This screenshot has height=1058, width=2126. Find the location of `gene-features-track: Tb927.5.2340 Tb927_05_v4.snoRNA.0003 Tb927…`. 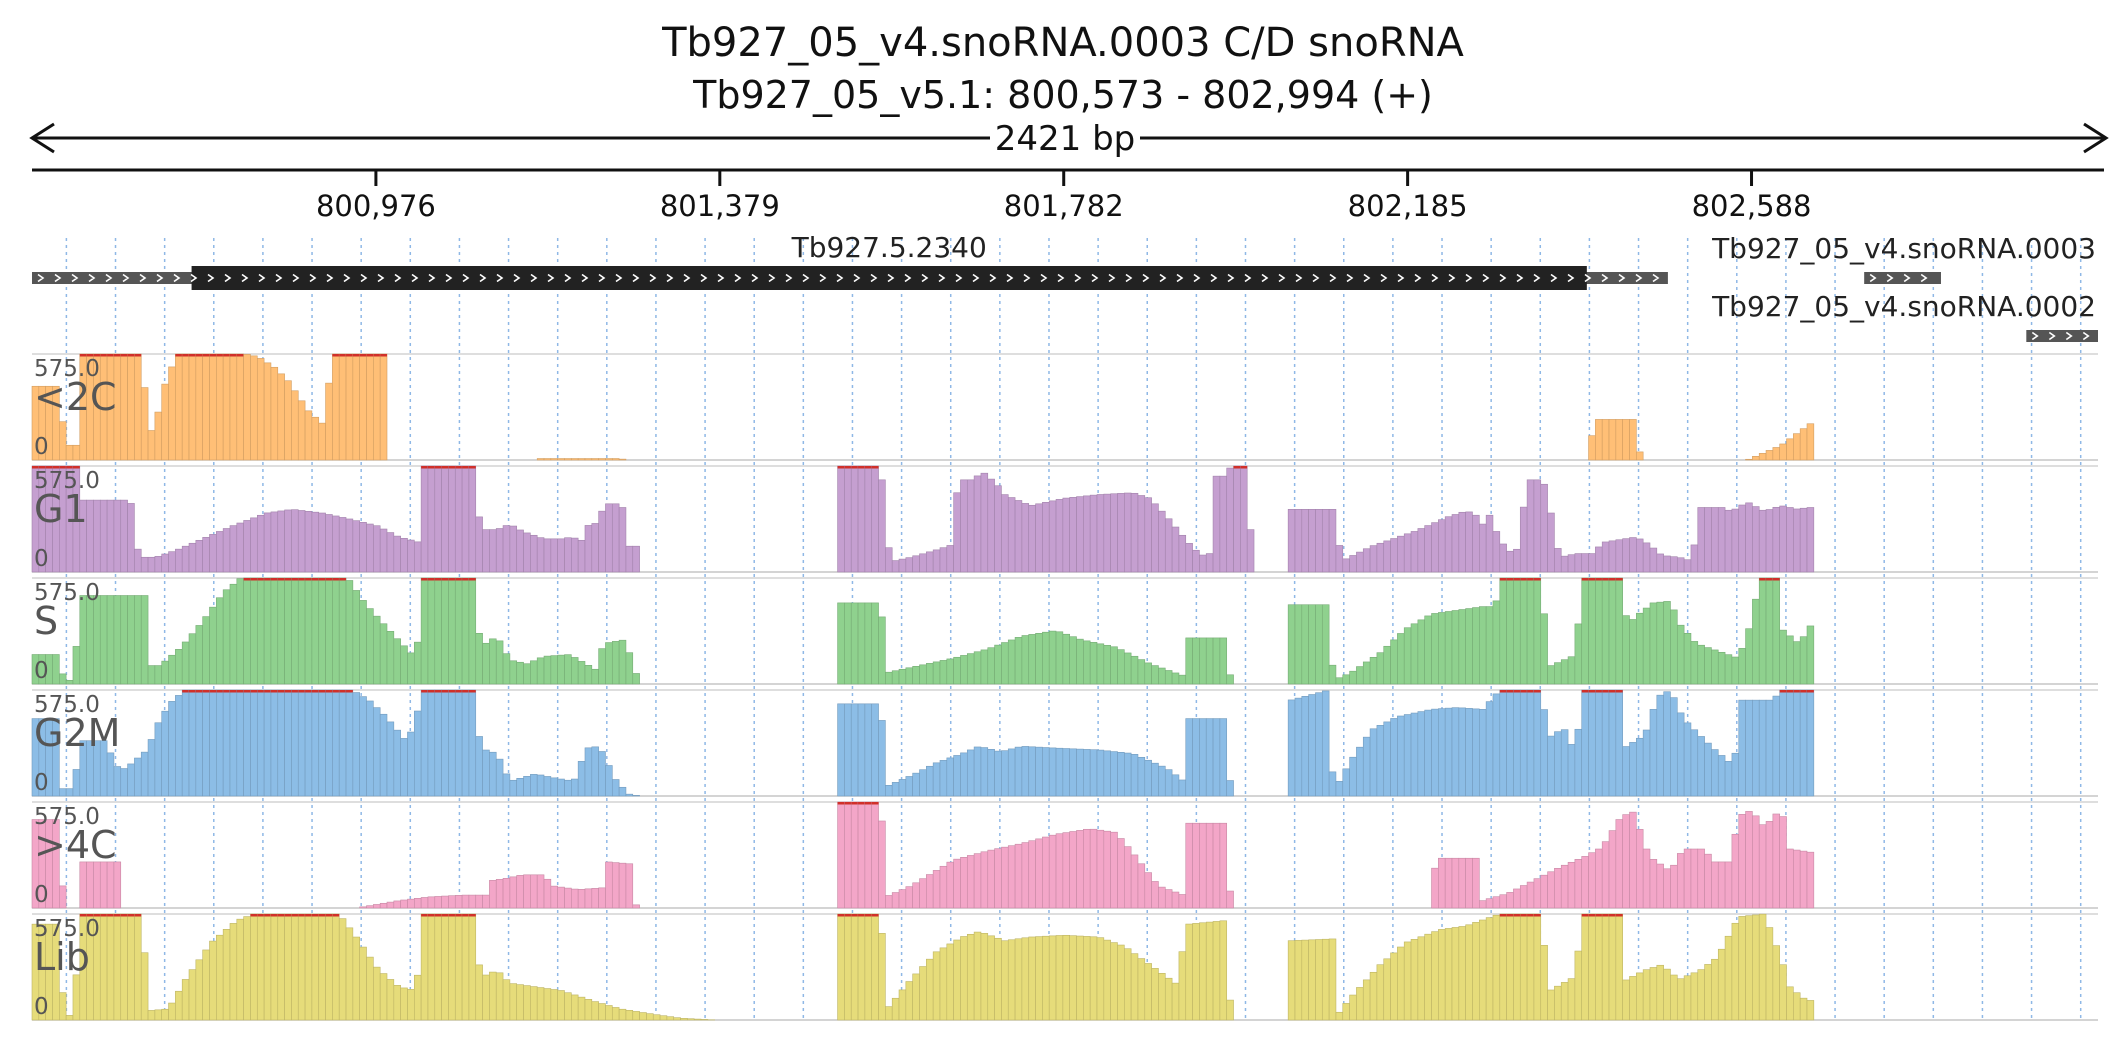

gene-features-track: Tb927.5.2340 Tb927_05_v4.snoRNA.0003 Tb927… is located at coordinates (1065, 286).